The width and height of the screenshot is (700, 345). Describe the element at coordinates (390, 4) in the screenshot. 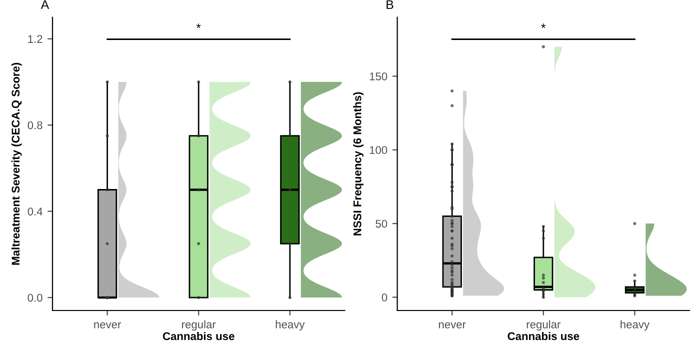

I see `chart-title: B` at that location.